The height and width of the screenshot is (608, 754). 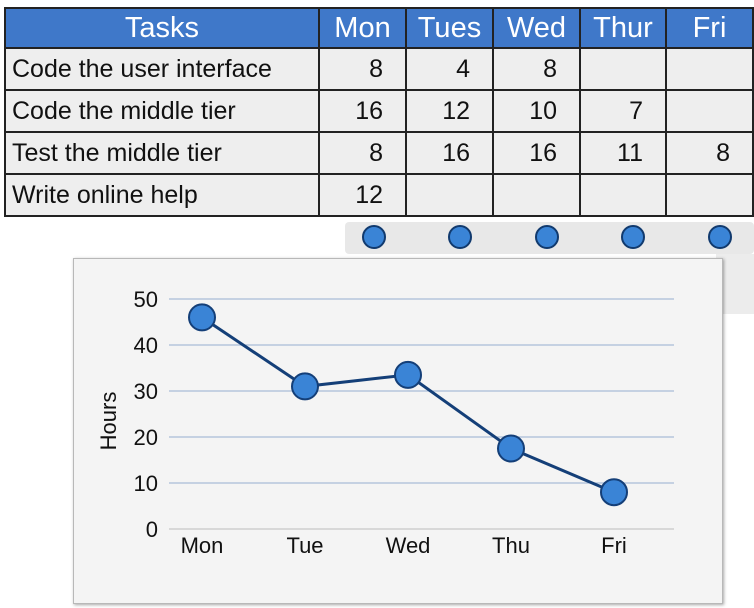 I want to click on hours-cell: 10, so click(x=536, y=111).